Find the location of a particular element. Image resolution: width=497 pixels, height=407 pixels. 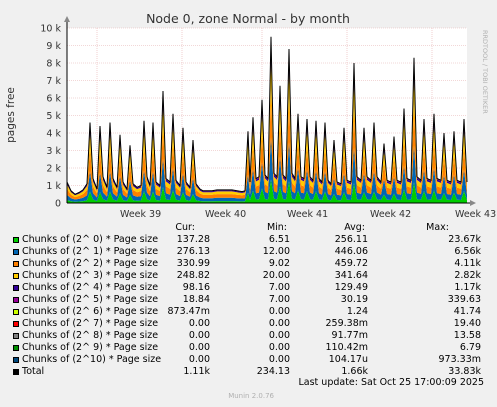

y-tick-label: 9 k is located at coordinates (53, 46).